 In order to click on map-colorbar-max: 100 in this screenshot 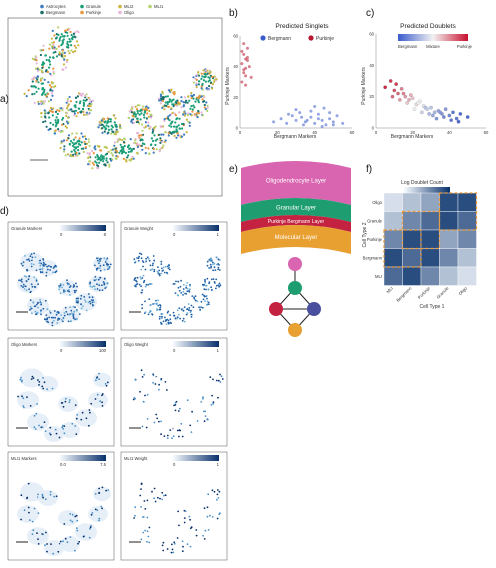, I will do `click(103, 350)`.